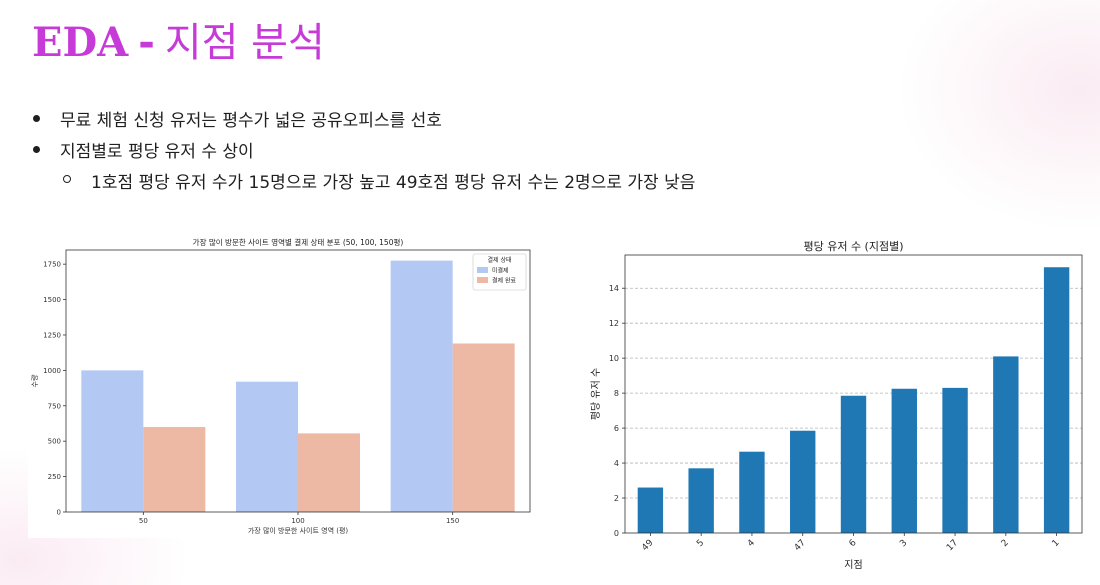  What do you see at coordinates (504, 281) in the screenshot?
I see `legend-label-결제 완료: 결제 완료` at bounding box center [504, 281].